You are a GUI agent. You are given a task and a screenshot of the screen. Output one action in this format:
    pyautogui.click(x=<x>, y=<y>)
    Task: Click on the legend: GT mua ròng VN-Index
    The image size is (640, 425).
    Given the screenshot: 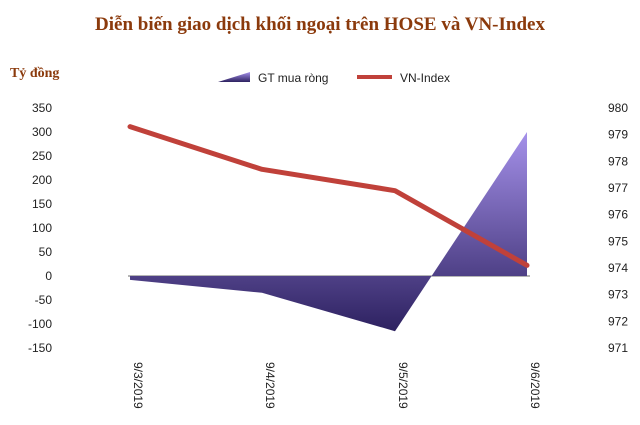 What is the action you would take?
    pyautogui.click(x=334, y=78)
    